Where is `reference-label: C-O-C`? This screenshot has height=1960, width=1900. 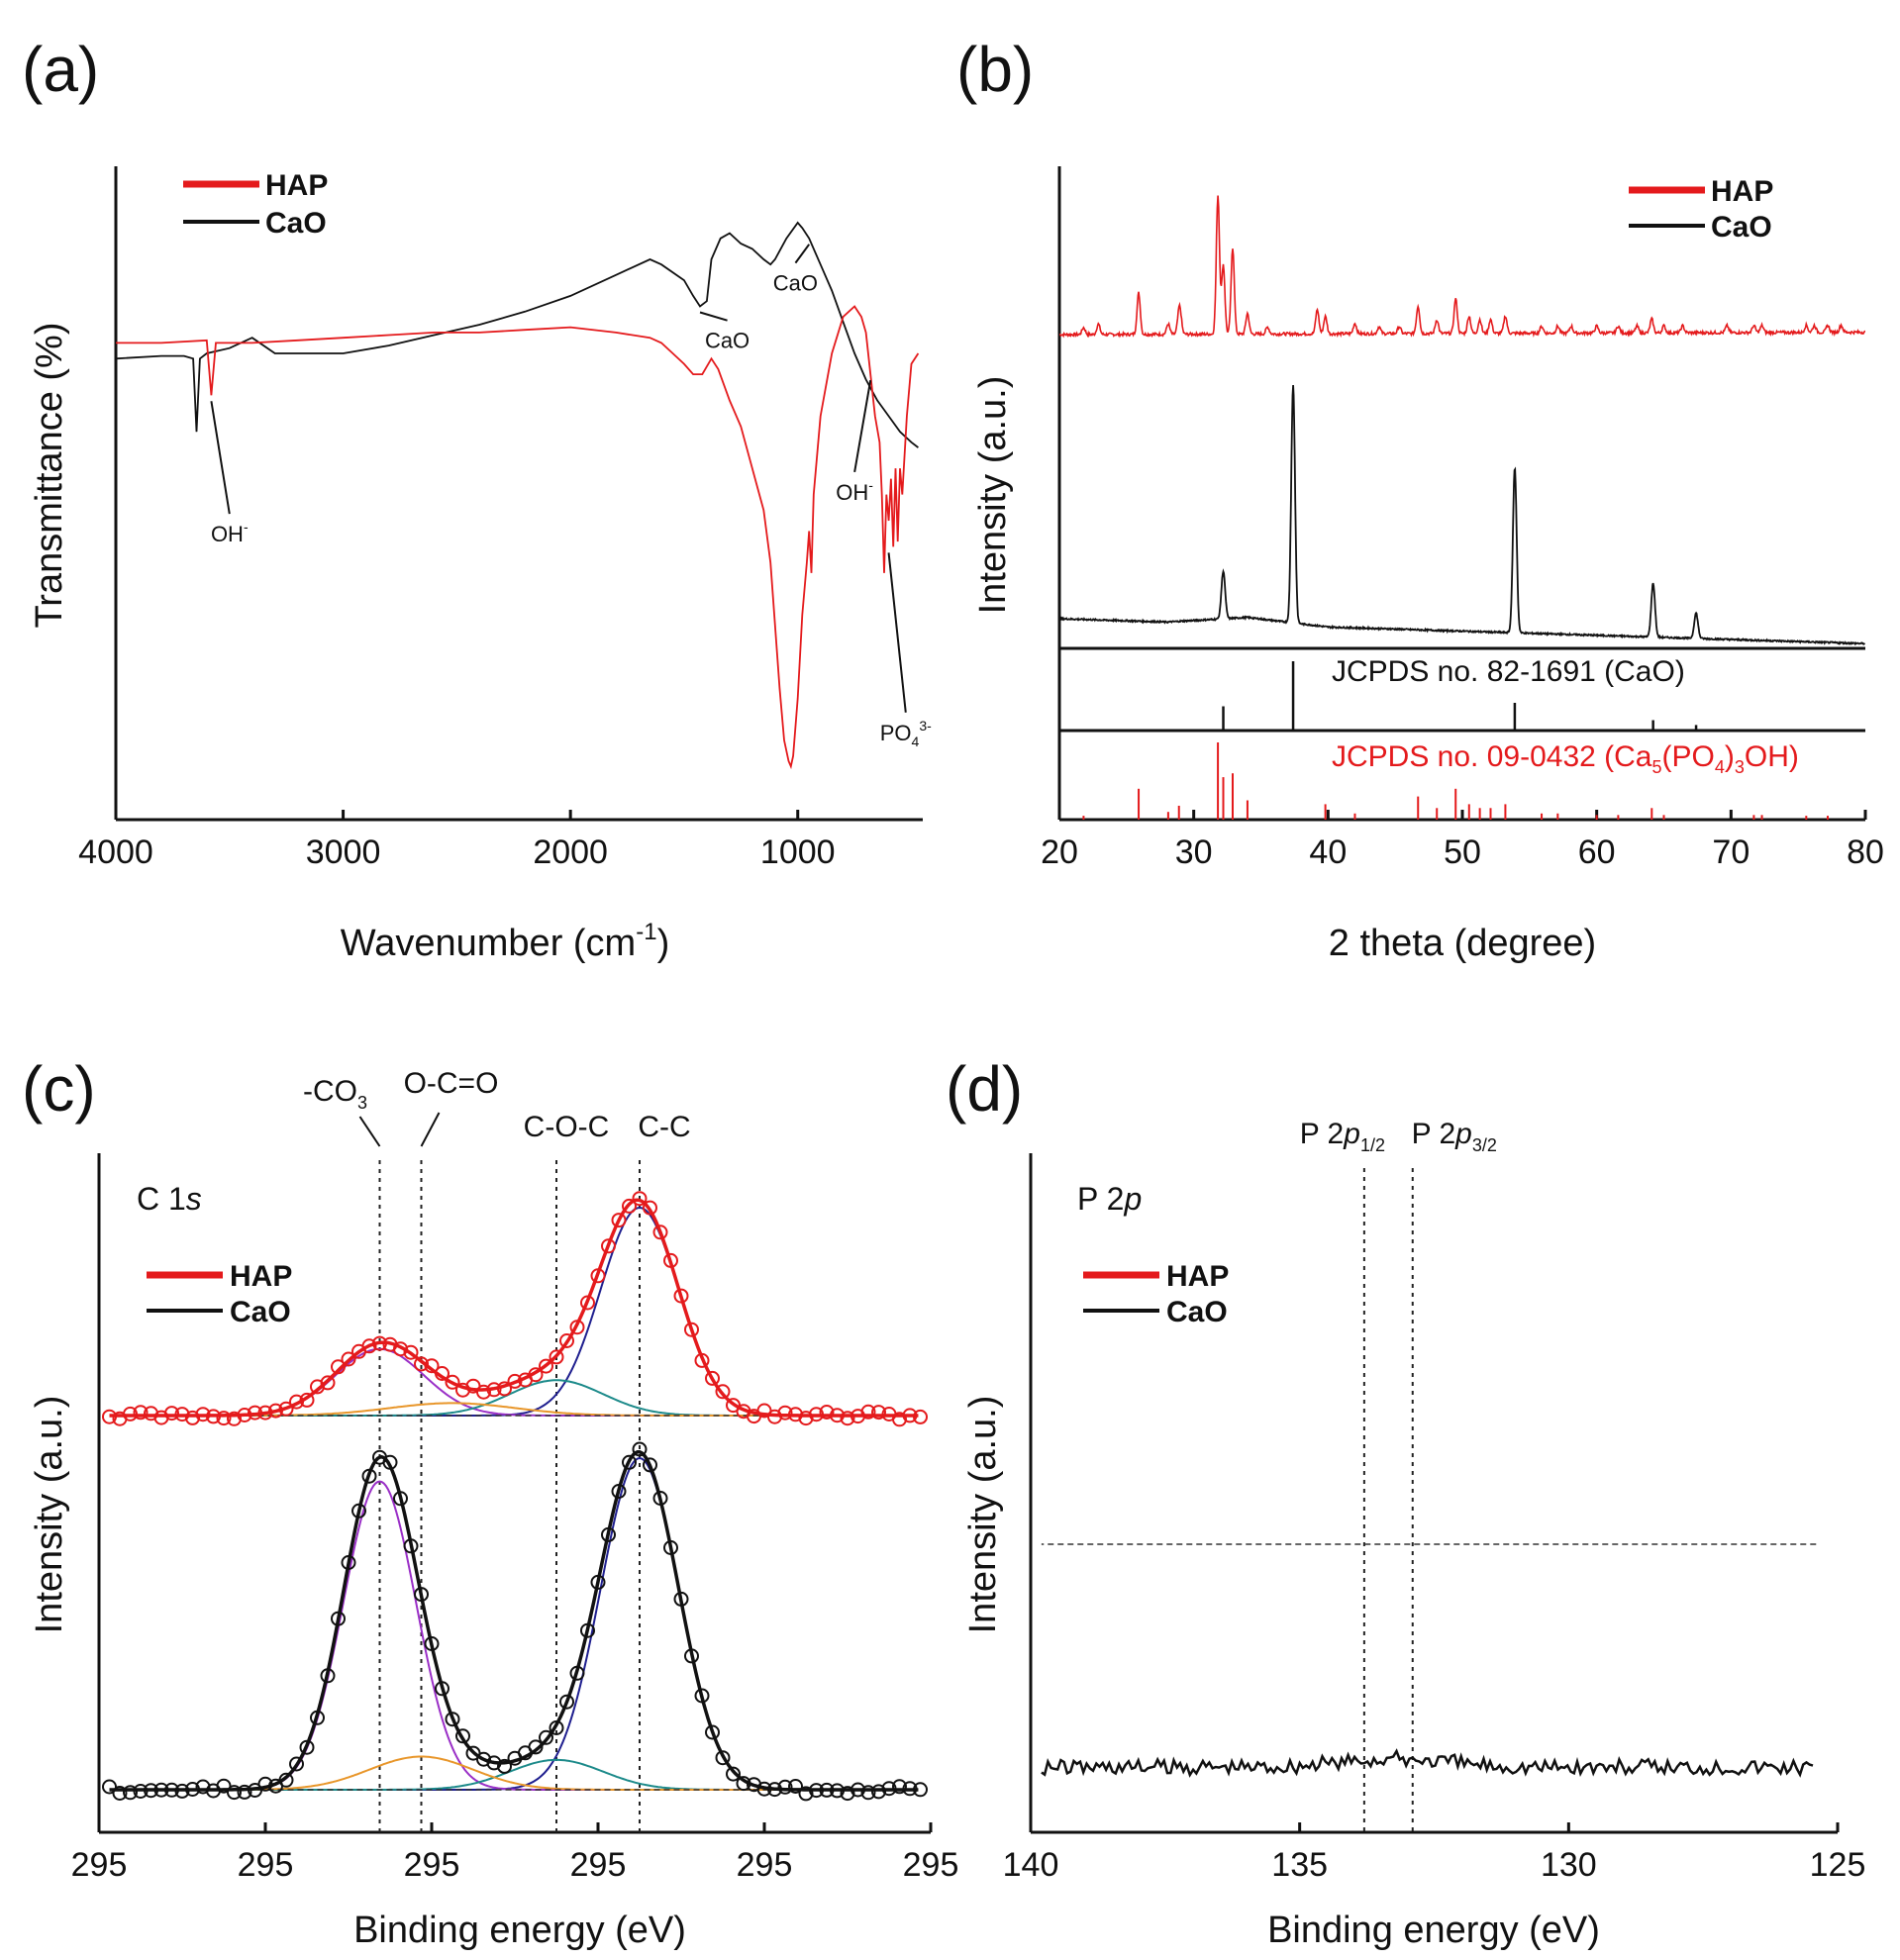 reference-label: C-O-C is located at coordinates (567, 1127).